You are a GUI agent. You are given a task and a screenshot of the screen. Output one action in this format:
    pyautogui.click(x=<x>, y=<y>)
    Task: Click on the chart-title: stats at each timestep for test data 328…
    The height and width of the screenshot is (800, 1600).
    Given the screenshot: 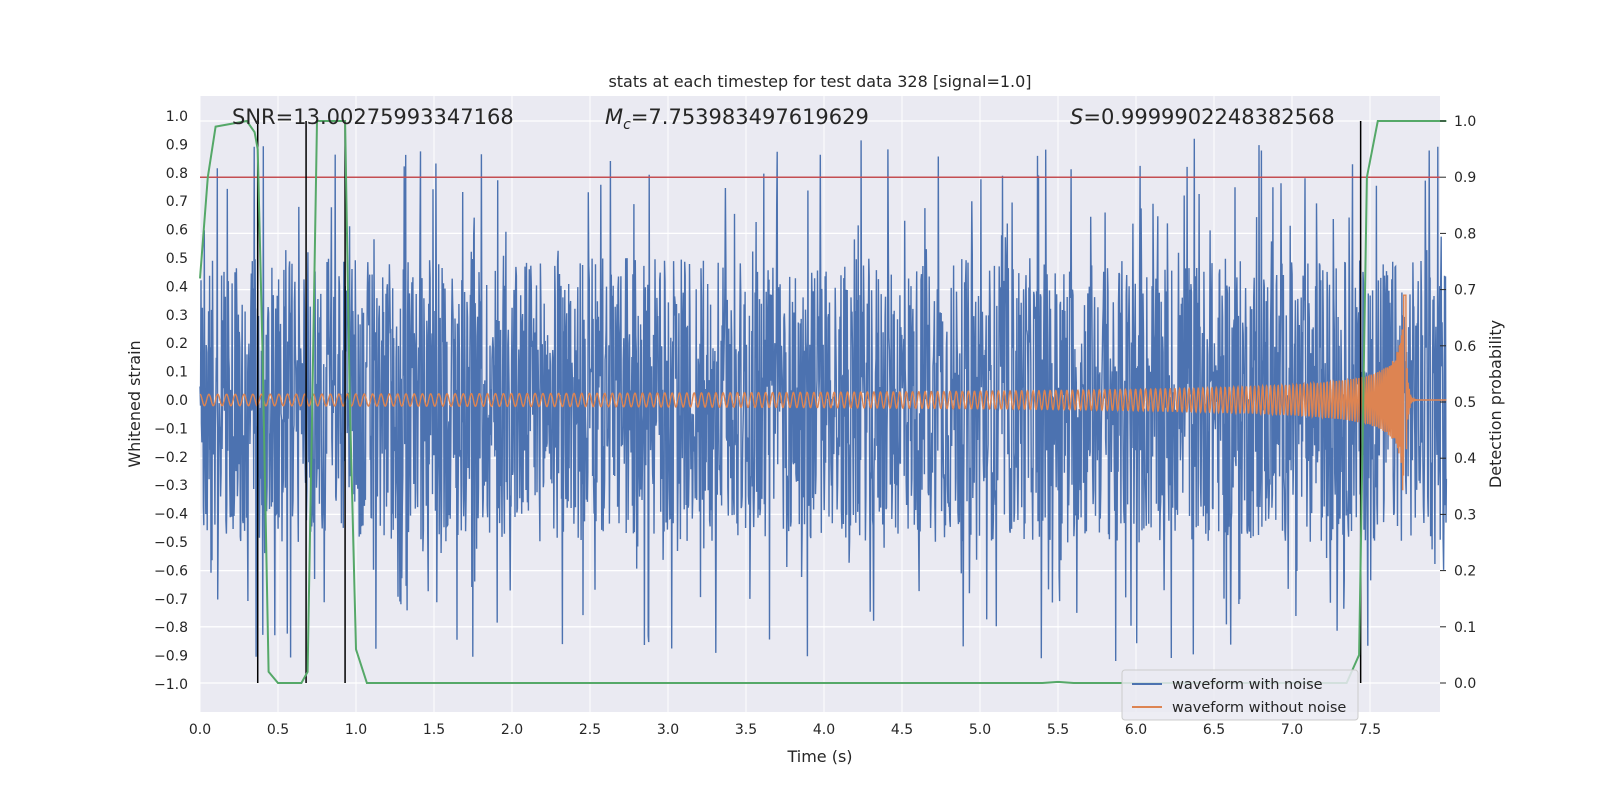 What is the action you would take?
    pyautogui.click(x=819, y=81)
    